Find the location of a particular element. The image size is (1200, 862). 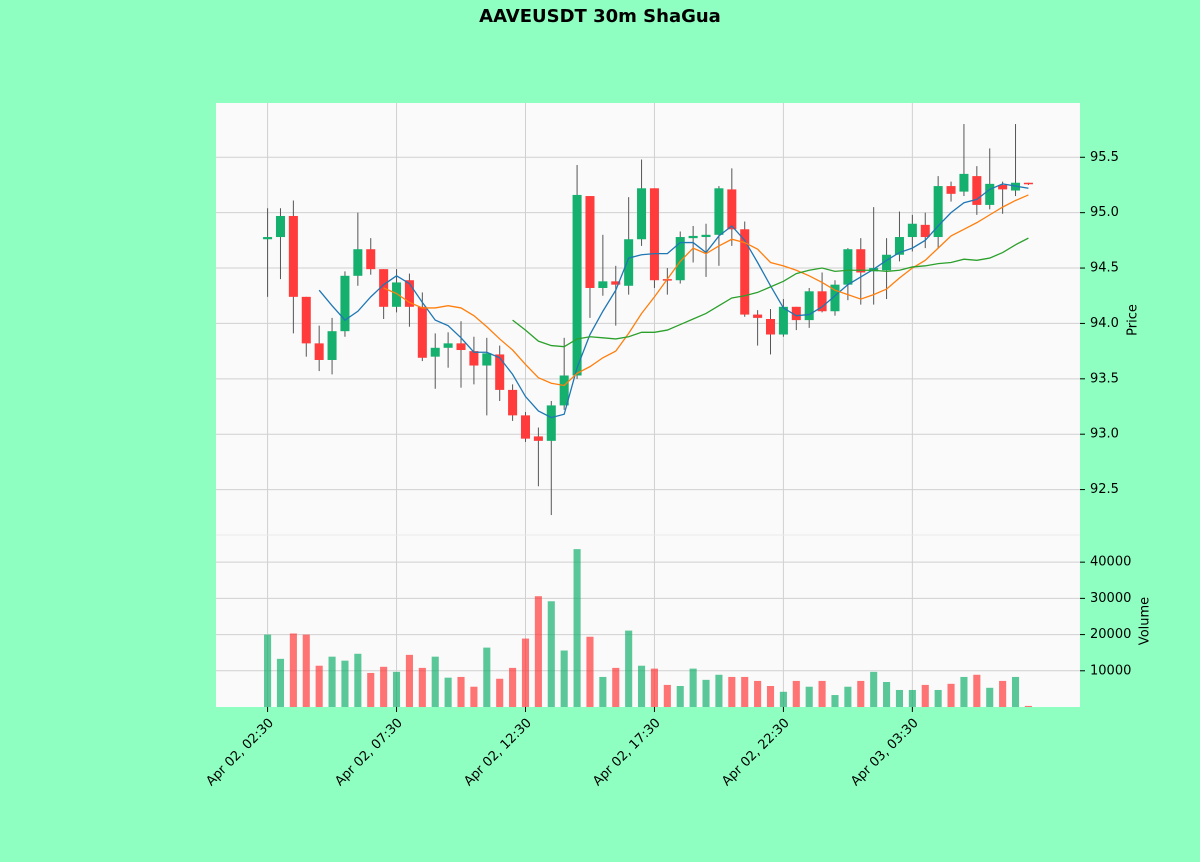

y-axis-label: Price is located at coordinates (1133, 320).